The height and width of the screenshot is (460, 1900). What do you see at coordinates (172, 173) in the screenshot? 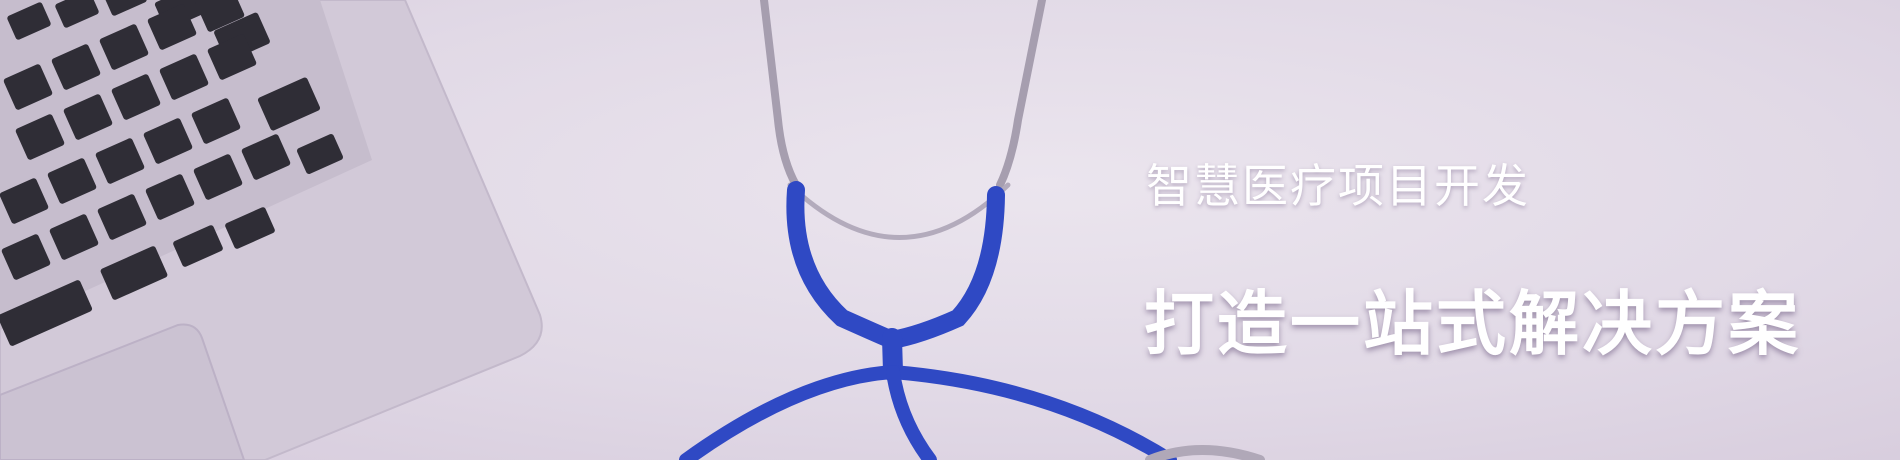
I see `keyboard-keys` at bounding box center [172, 173].